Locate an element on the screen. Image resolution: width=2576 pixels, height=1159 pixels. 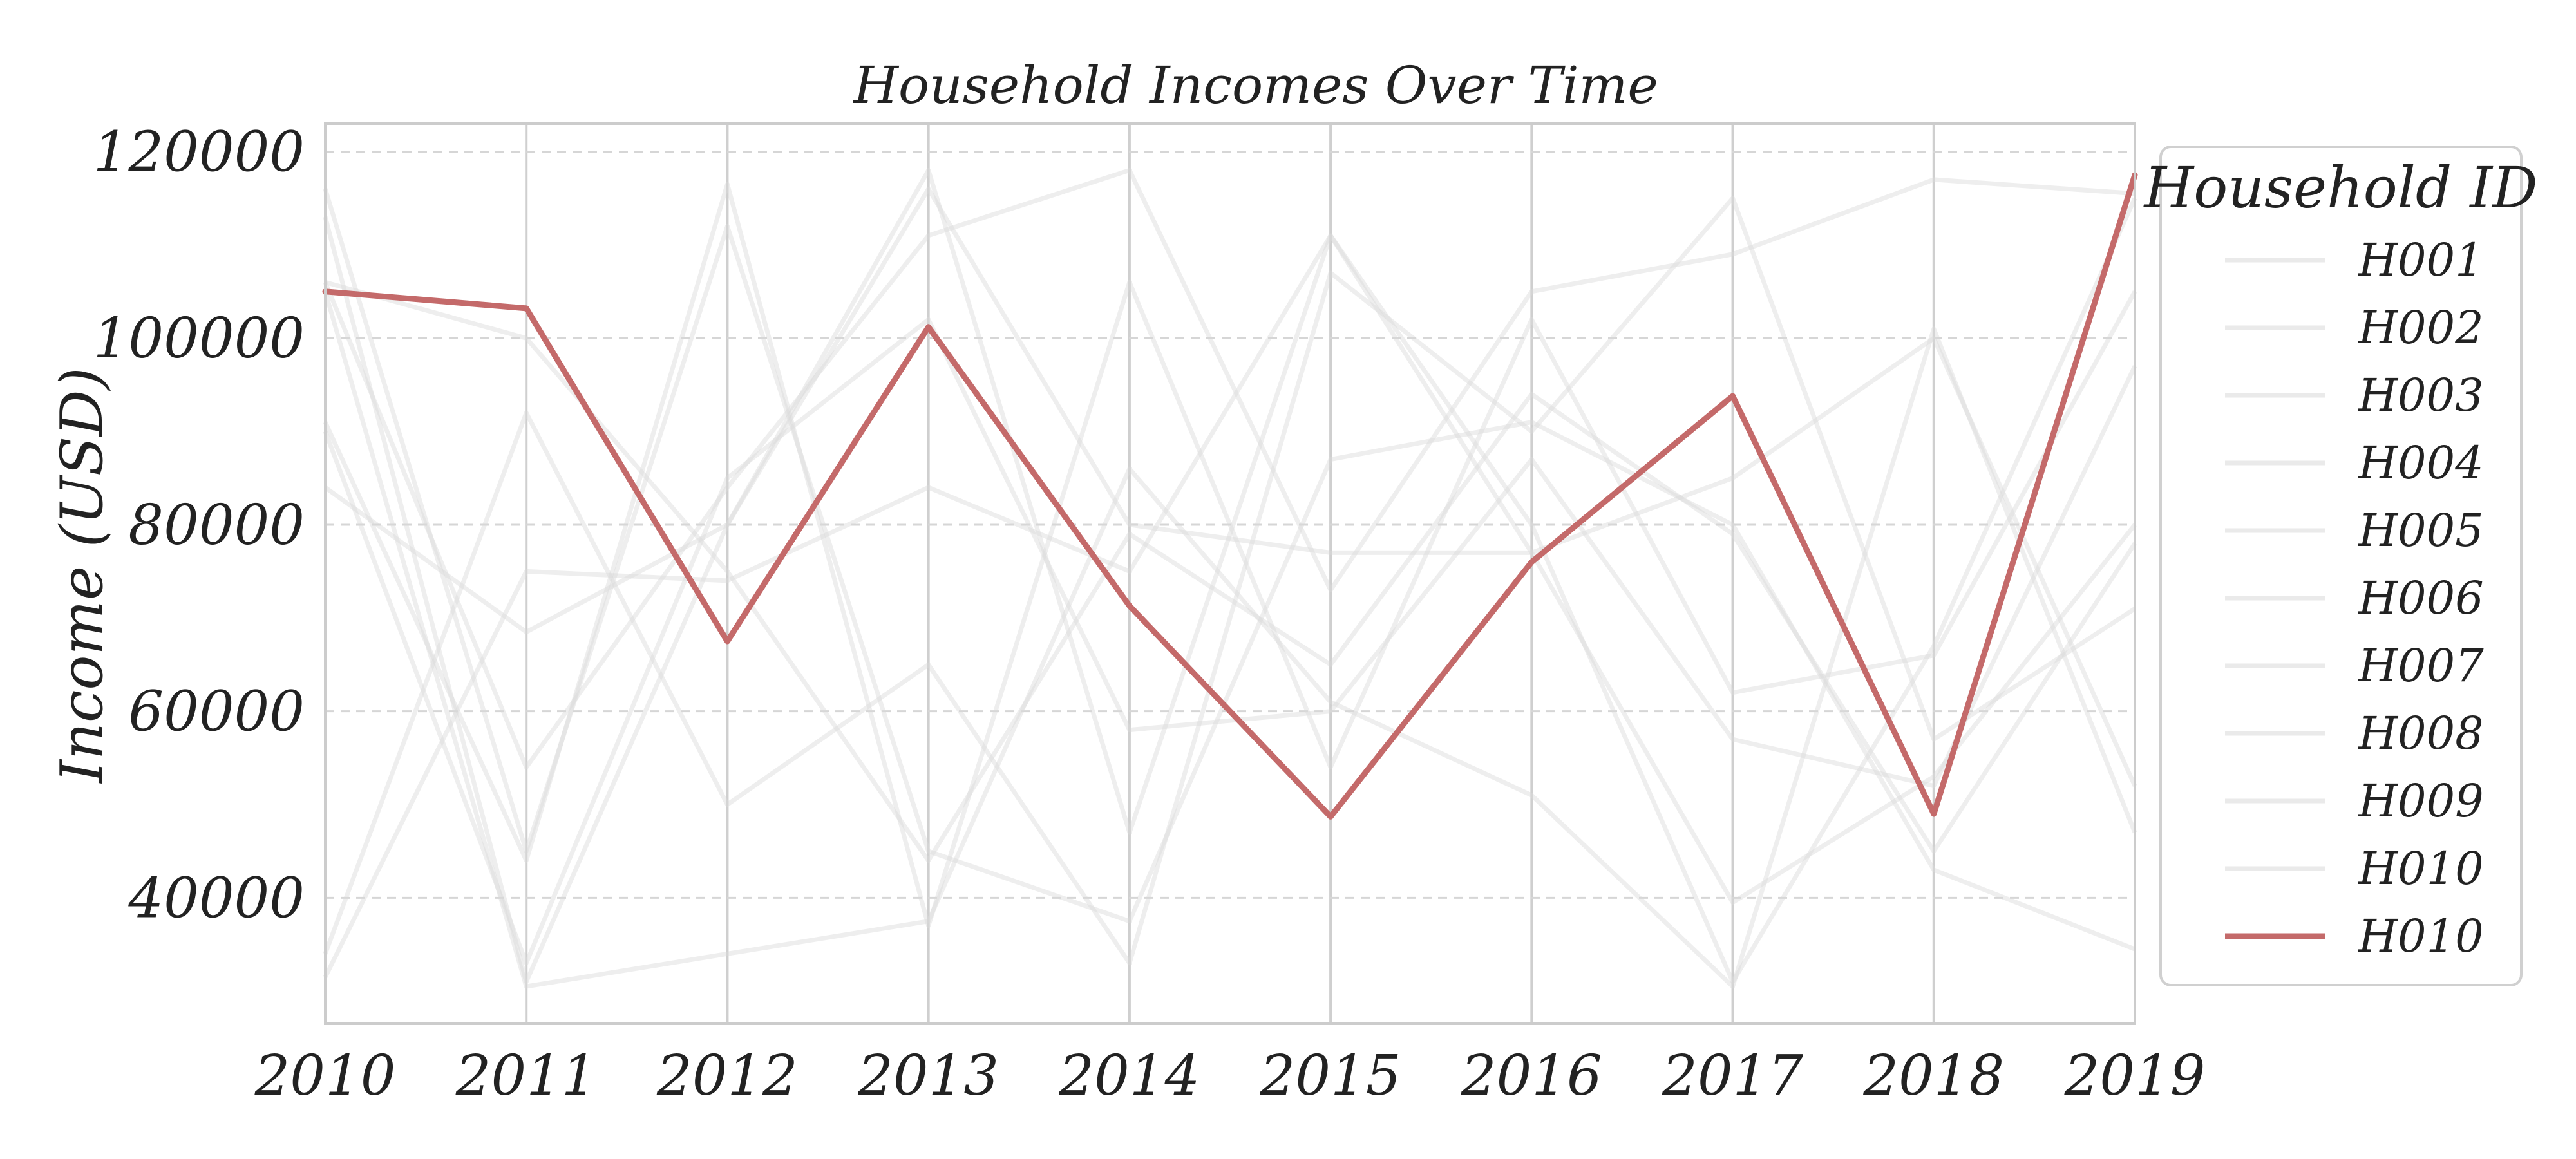
x-tick-label-2016: 2016 is located at coordinates (1531, 1076).